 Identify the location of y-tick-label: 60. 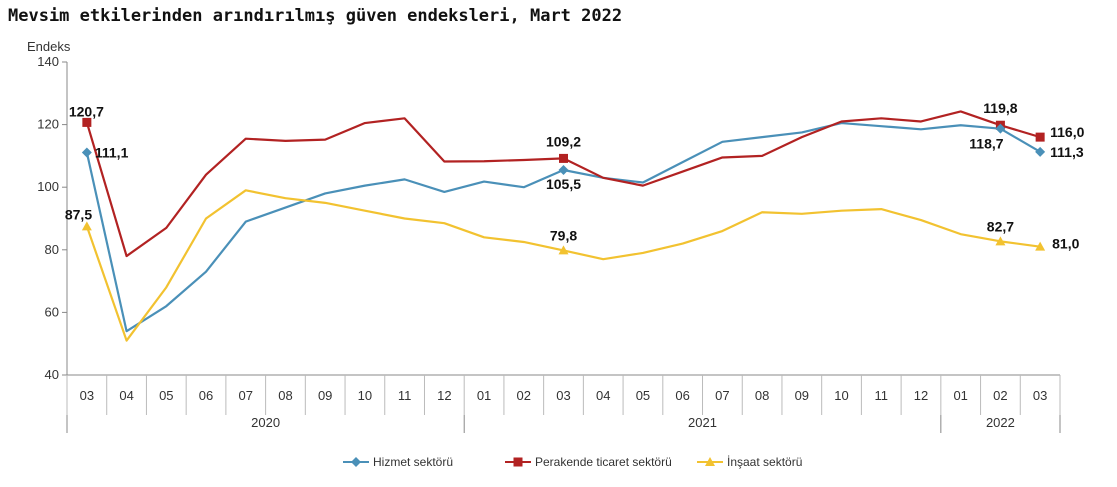
(52, 311).